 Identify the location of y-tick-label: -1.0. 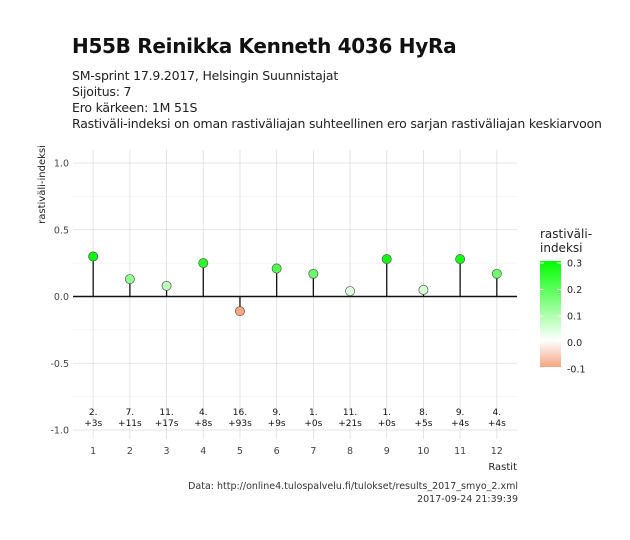
(59, 431).